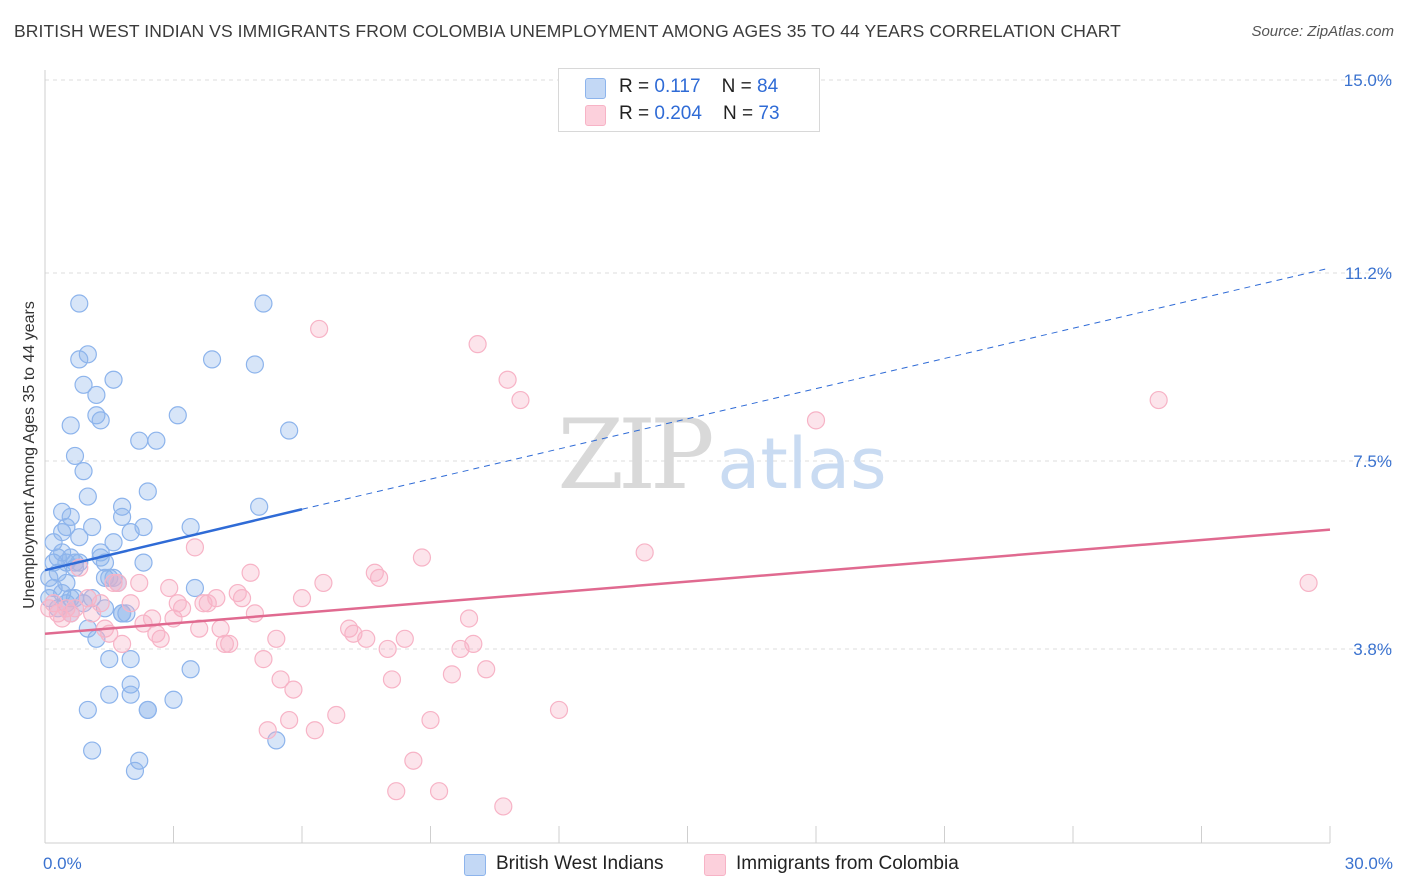 The width and height of the screenshot is (1406, 892). I want to click on legend-r-value: 0.117, so click(677, 86).